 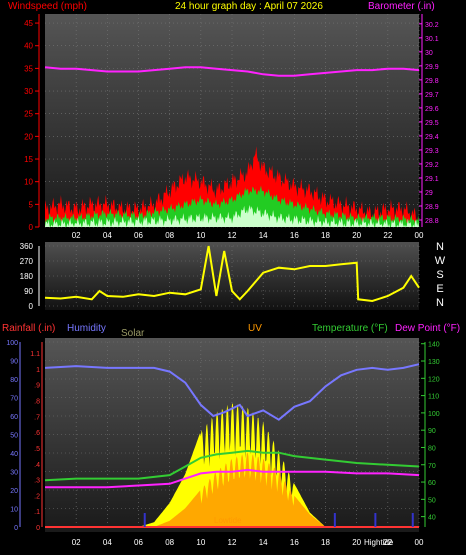 I want to click on dewpoint-line, so click(x=232, y=478).